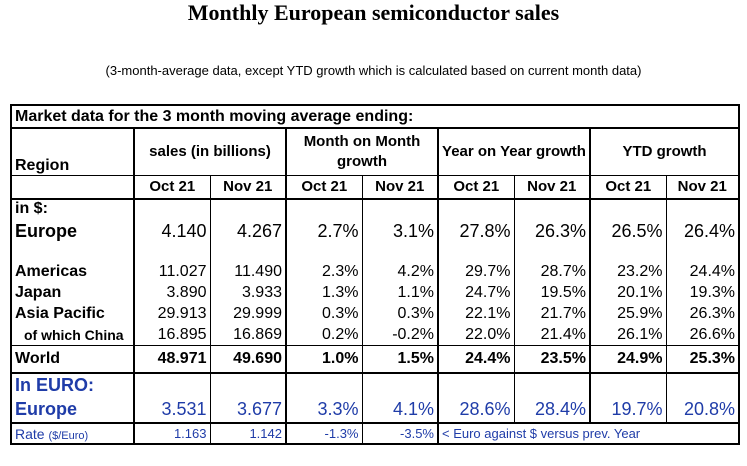 The width and height of the screenshot is (747, 466). What do you see at coordinates (171, 335) in the screenshot?
I see `cell-value: 16.895` at bounding box center [171, 335].